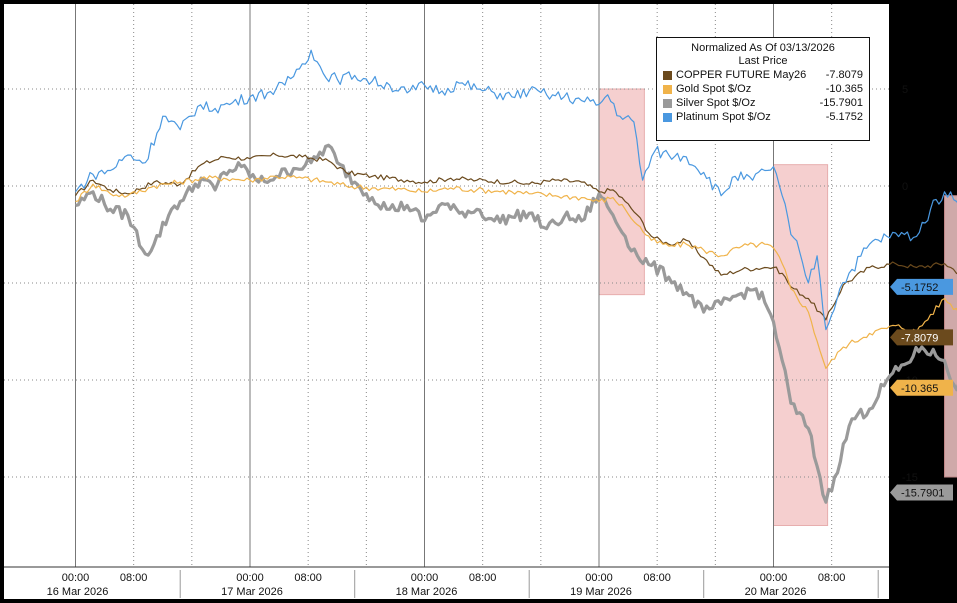  What do you see at coordinates (844, 117) in the screenshot?
I see `legend-value-platinum: -5.1752` at bounding box center [844, 117].